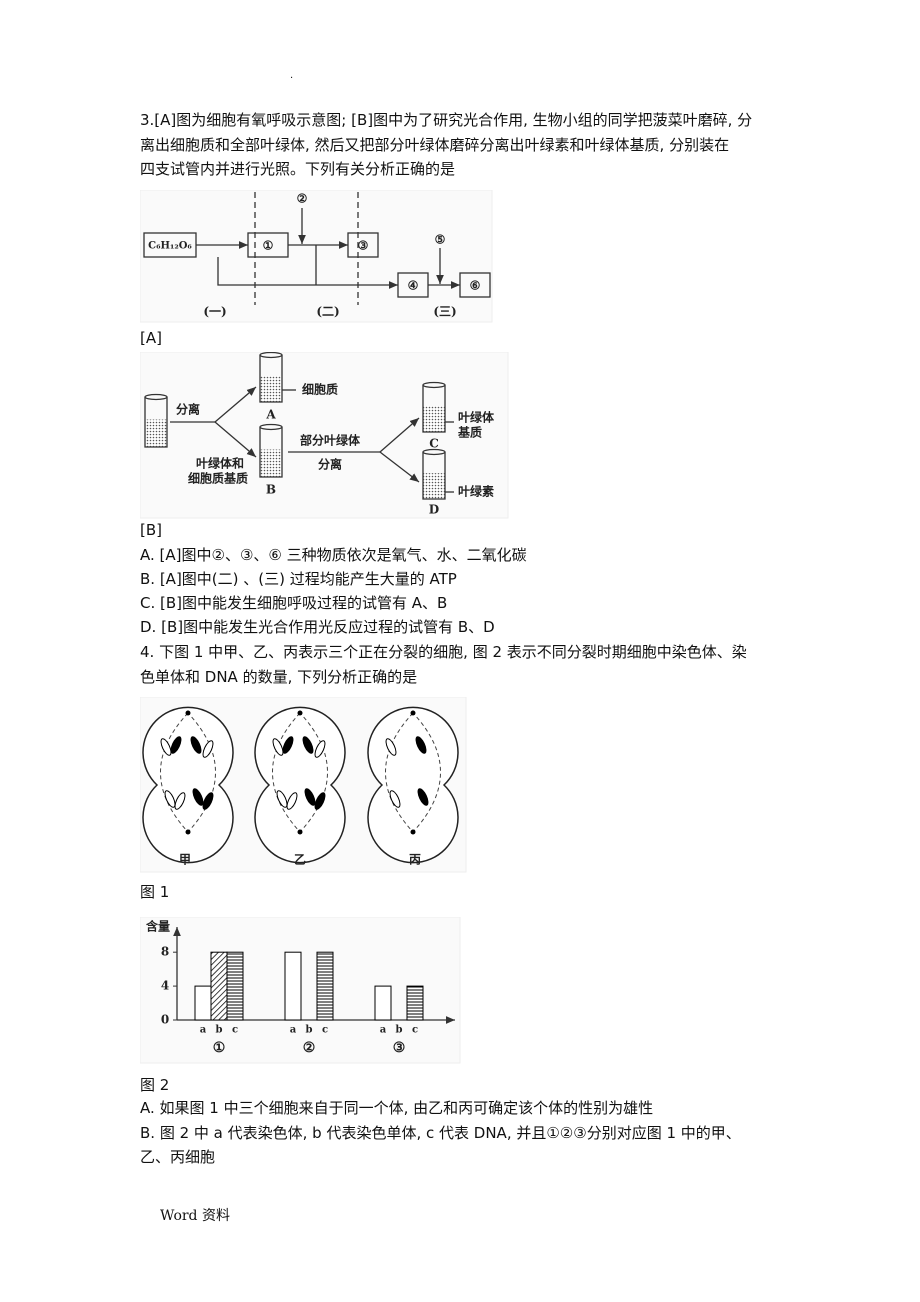  Describe the element at coordinates (268, 246) in the screenshot. I see `label: ①` at that location.